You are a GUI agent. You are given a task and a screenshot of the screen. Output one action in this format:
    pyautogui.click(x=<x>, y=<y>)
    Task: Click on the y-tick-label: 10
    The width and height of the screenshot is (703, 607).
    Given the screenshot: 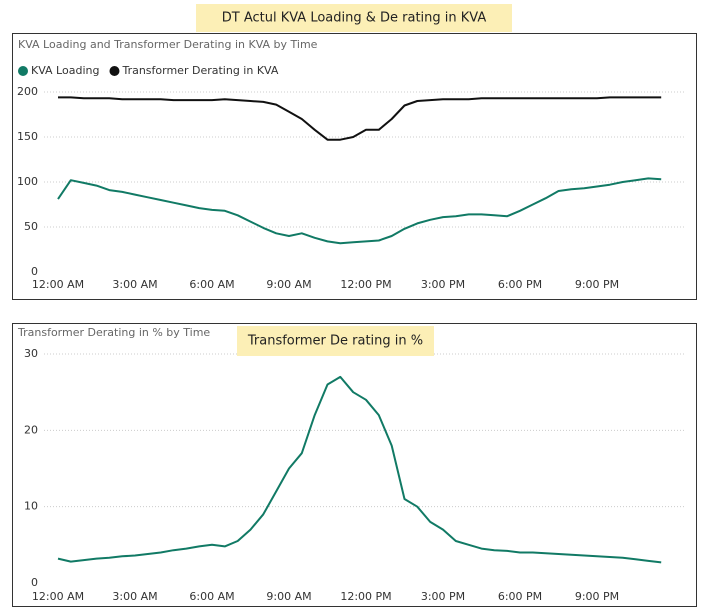 What is the action you would take?
    pyautogui.click(x=31, y=506)
    